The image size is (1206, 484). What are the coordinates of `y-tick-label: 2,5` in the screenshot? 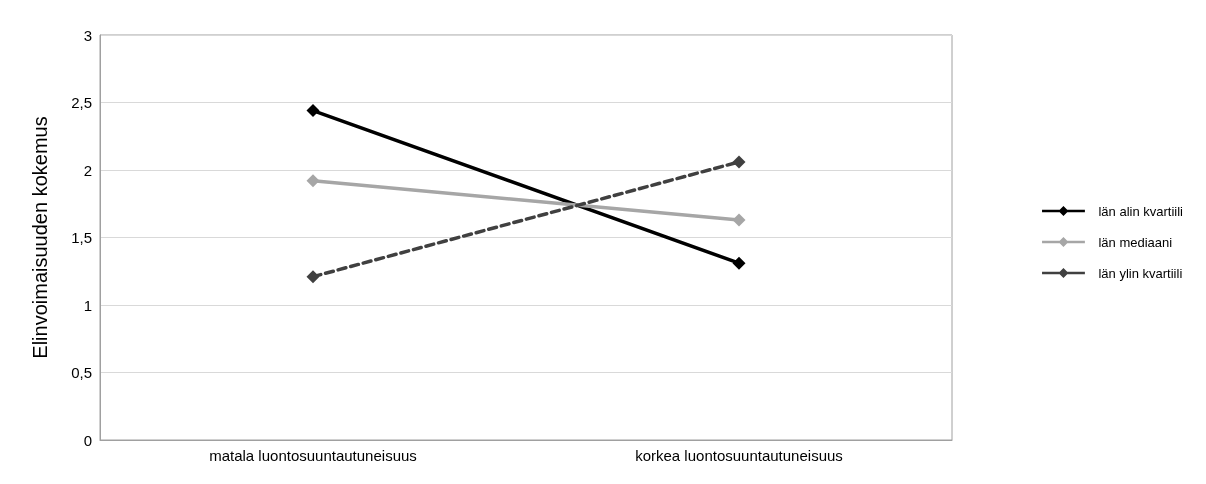 It's located at (81, 102).